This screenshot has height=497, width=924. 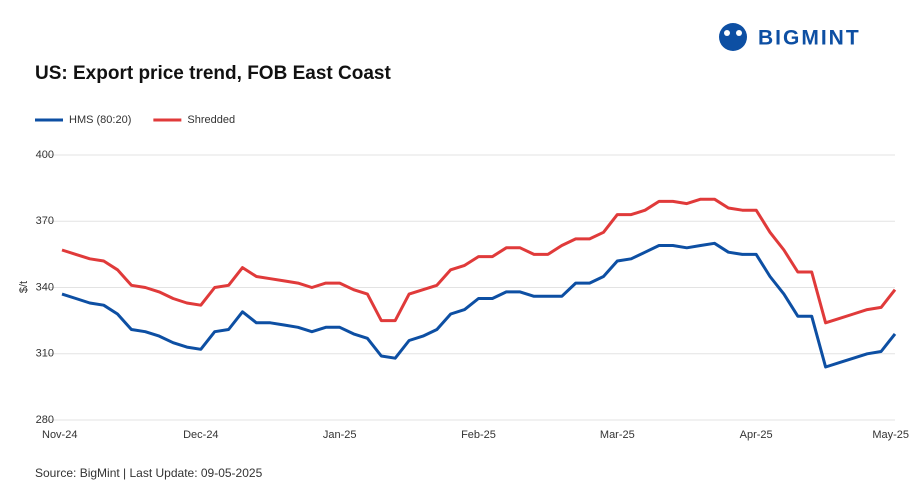 What do you see at coordinates (211, 120) in the screenshot?
I see `legend-label: Shredded` at bounding box center [211, 120].